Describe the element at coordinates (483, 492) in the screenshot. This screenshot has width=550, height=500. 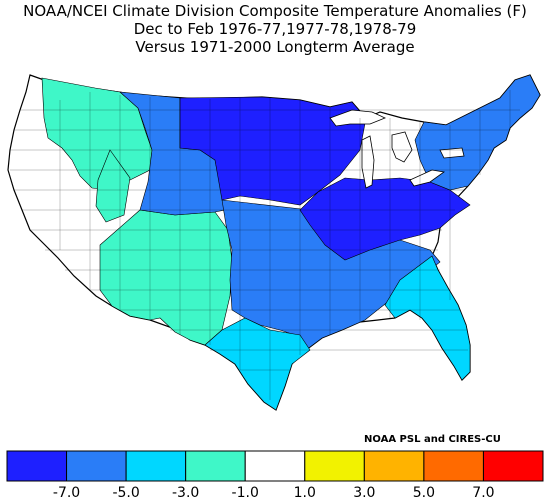
I see `legend-tick-label: 7.0` at that location.